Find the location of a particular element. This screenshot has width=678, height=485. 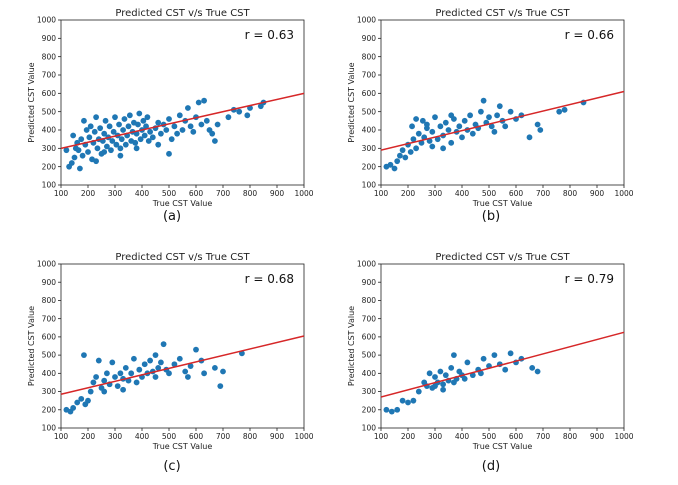

x-tick-label: 900 is located at coordinates (277, 436).